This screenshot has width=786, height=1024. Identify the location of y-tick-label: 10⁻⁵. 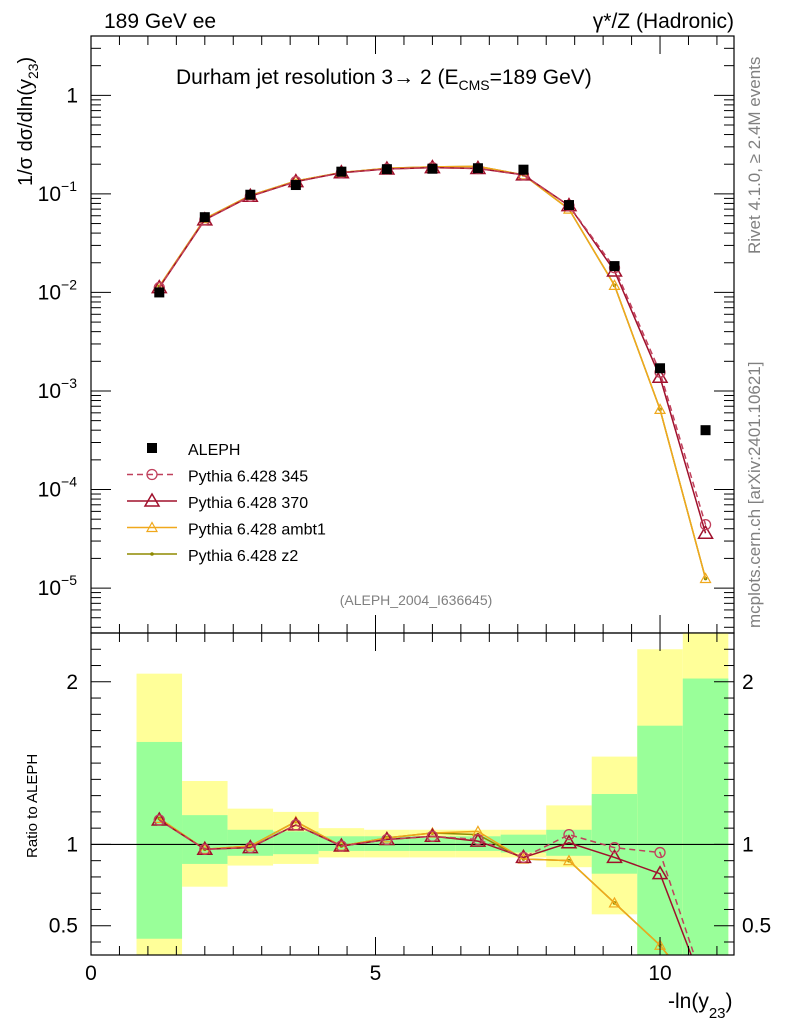
(58, 586).